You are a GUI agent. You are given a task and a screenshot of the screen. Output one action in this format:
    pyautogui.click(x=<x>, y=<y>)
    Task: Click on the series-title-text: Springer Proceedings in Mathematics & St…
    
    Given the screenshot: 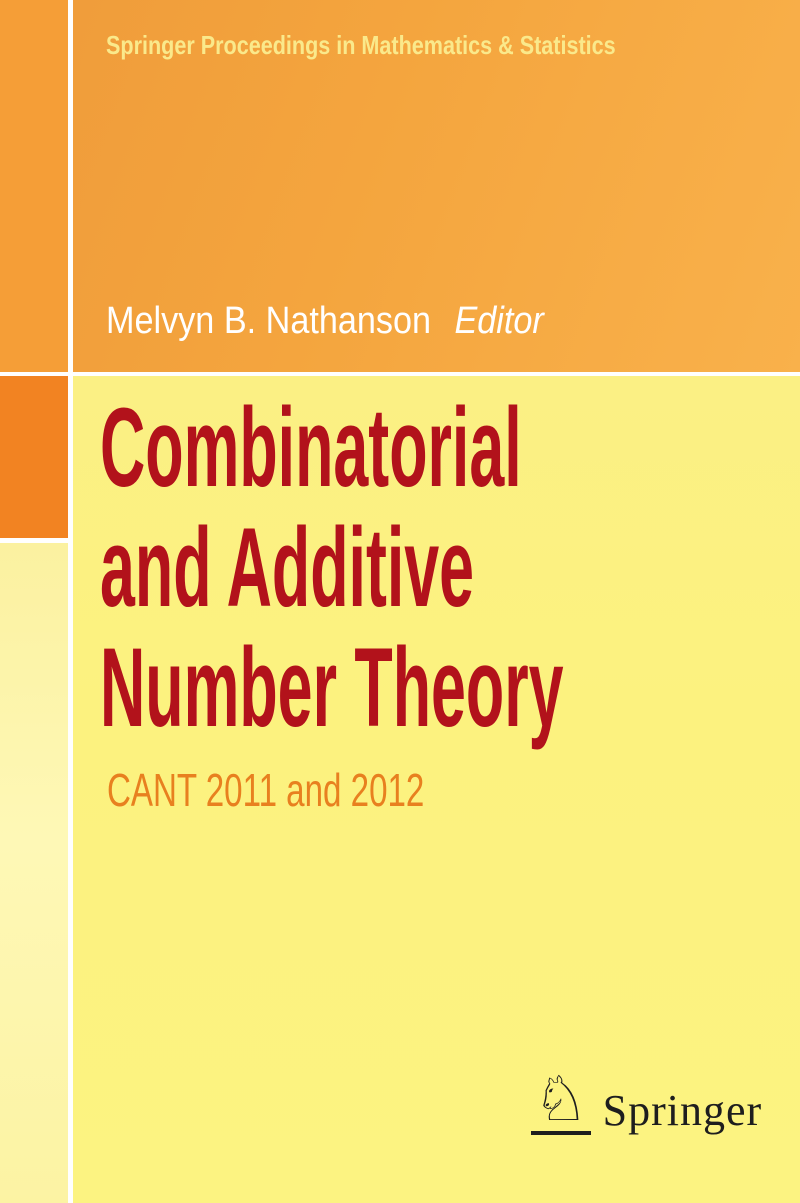 What is the action you would take?
    pyautogui.click(x=361, y=45)
    